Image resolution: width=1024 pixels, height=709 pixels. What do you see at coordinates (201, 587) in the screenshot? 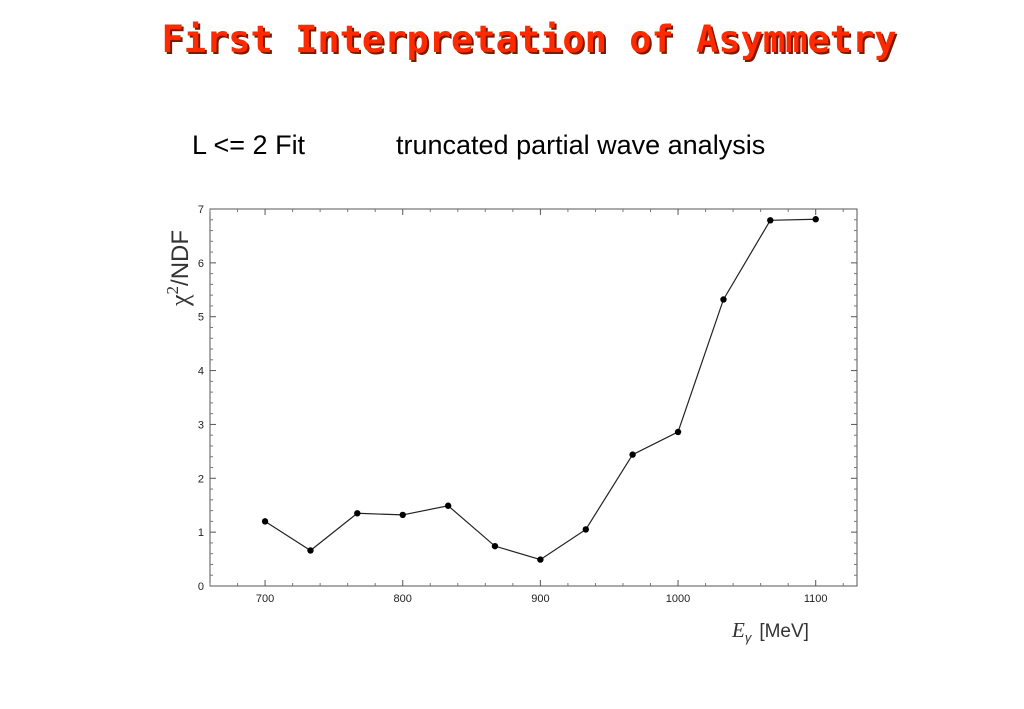
I see `y-tick-label: 0` at bounding box center [201, 587].